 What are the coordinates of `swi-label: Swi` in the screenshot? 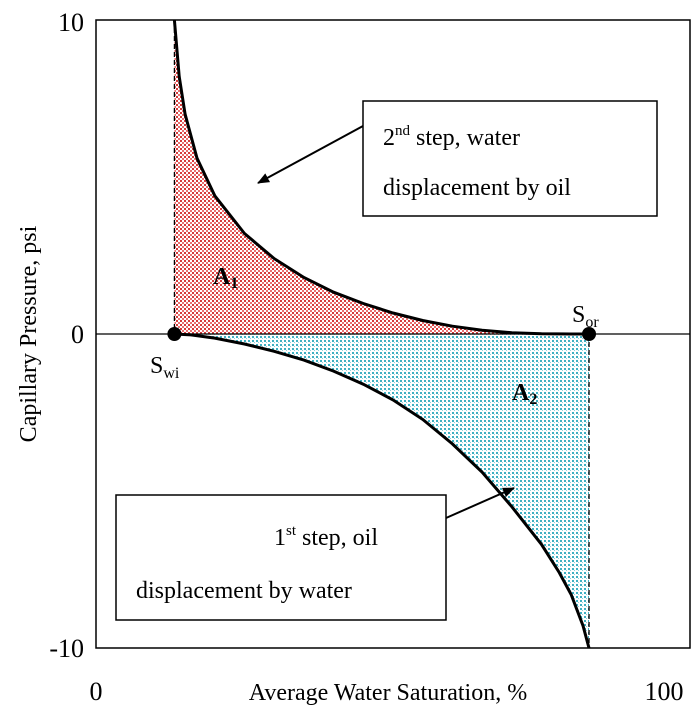 It's located at (165, 367).